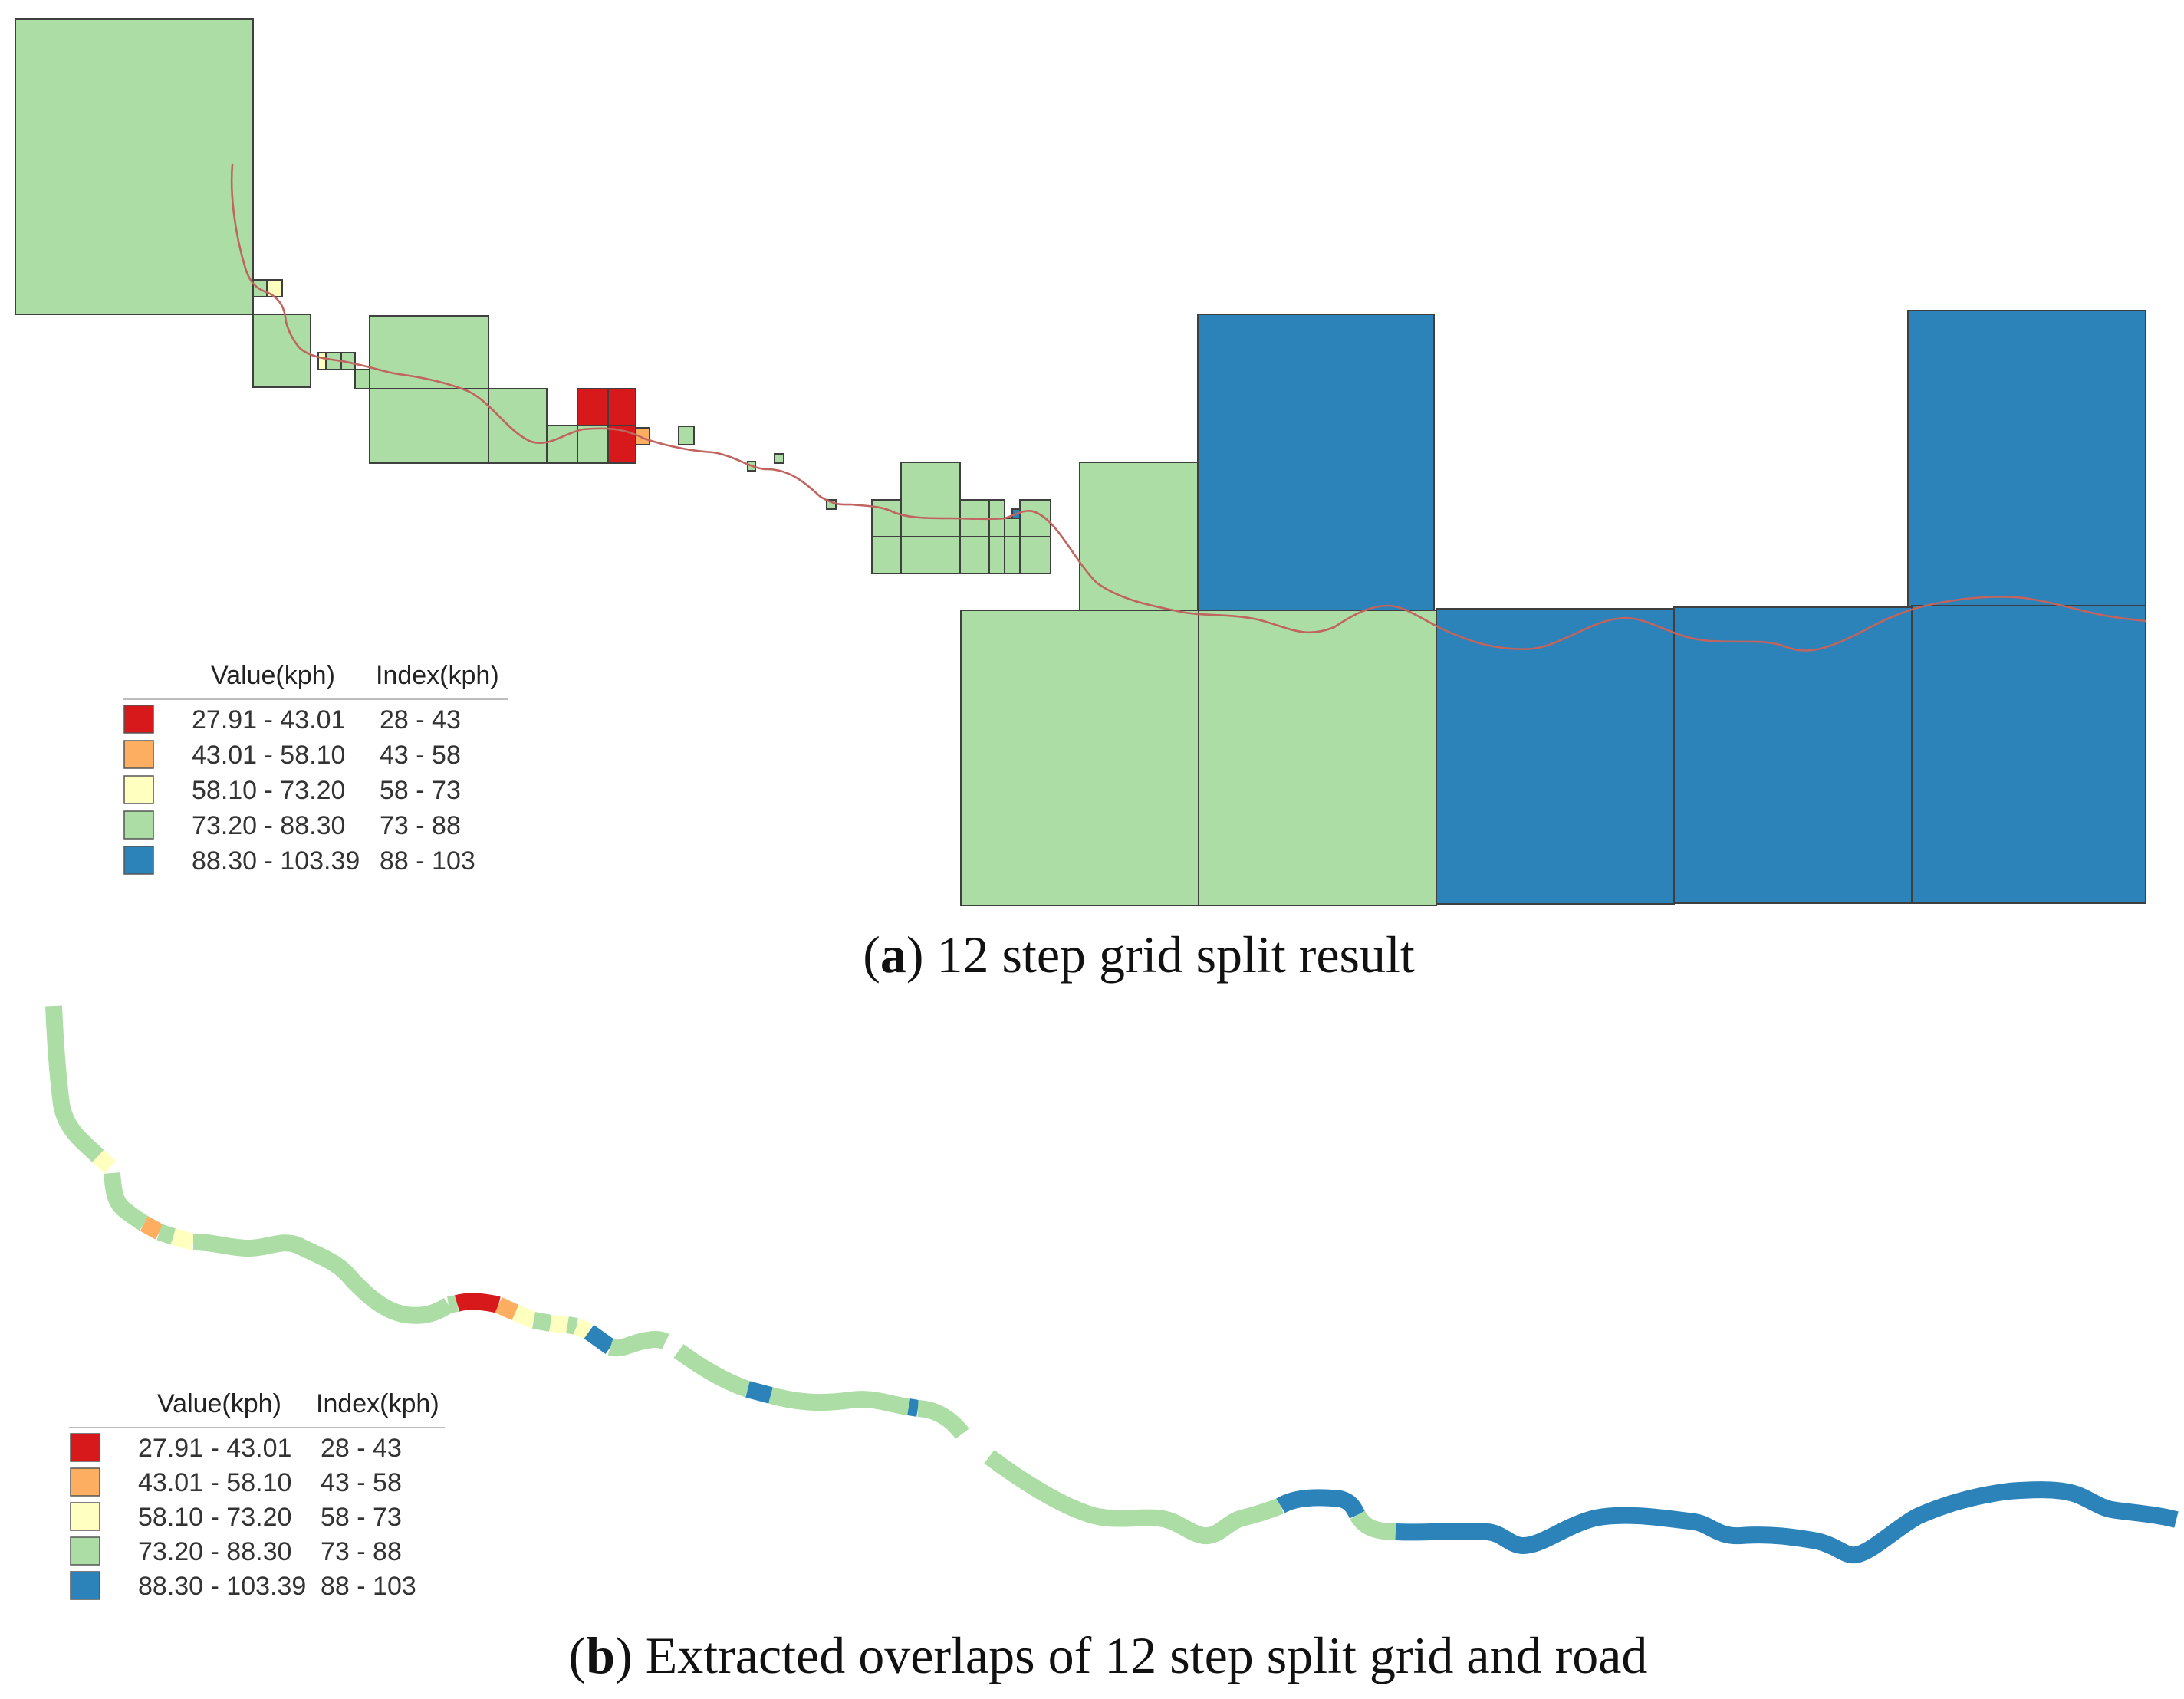 The width and height of the screenshot is (2184, 1699). Describe the element at coordinates (893, 955) in the screenshot. I see `caption-a-label: a` at that location.